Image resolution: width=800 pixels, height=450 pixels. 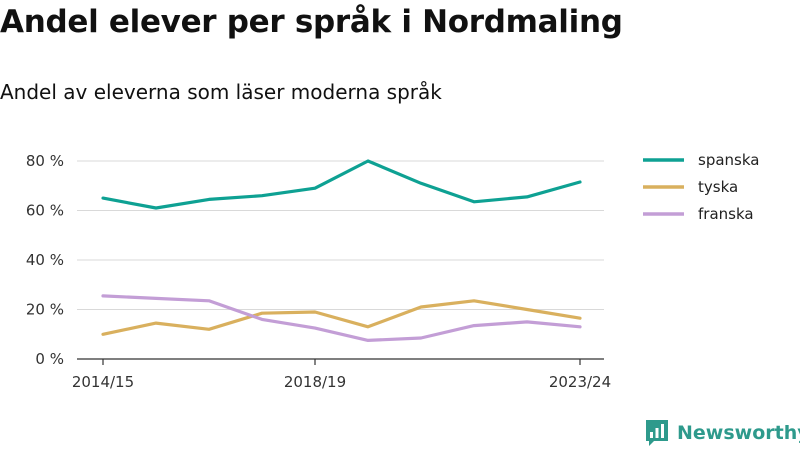 I want to click on legend-label-franska: franska, so click(x=726, y=214).